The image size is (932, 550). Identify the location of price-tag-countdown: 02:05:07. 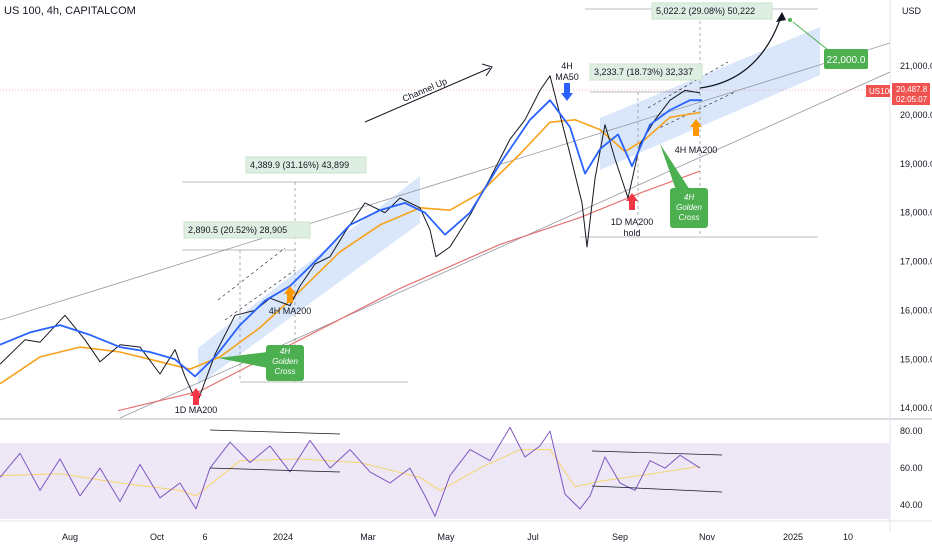
(912, 99).